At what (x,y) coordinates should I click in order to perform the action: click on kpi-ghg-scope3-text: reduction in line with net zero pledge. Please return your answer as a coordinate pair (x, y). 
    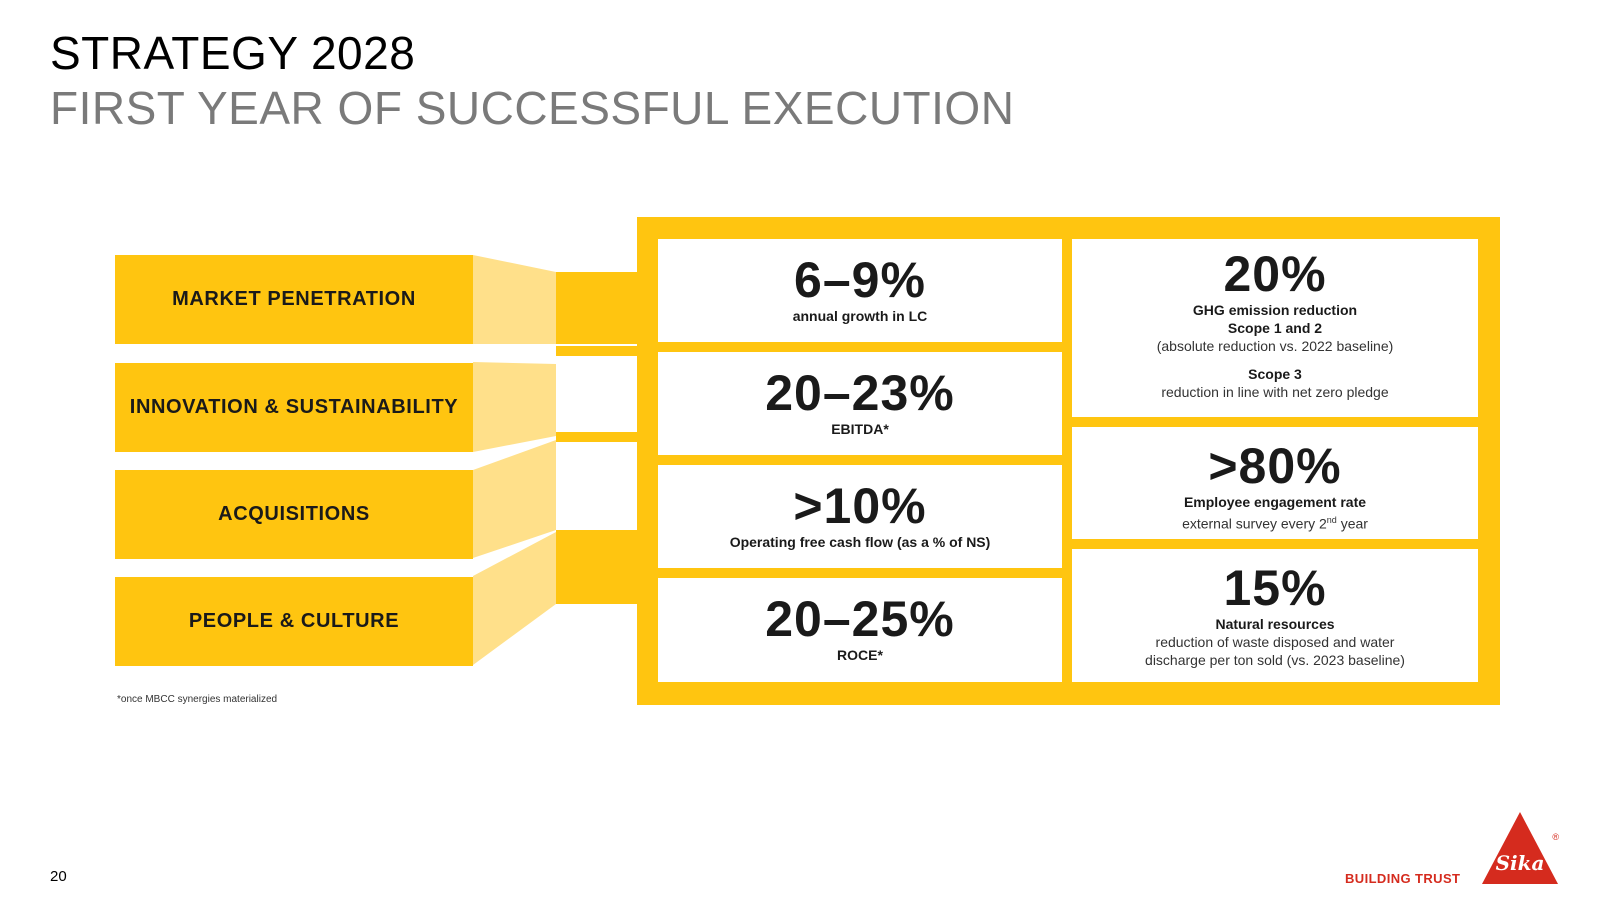
    Looking at the image, I should click on (1275, 392).